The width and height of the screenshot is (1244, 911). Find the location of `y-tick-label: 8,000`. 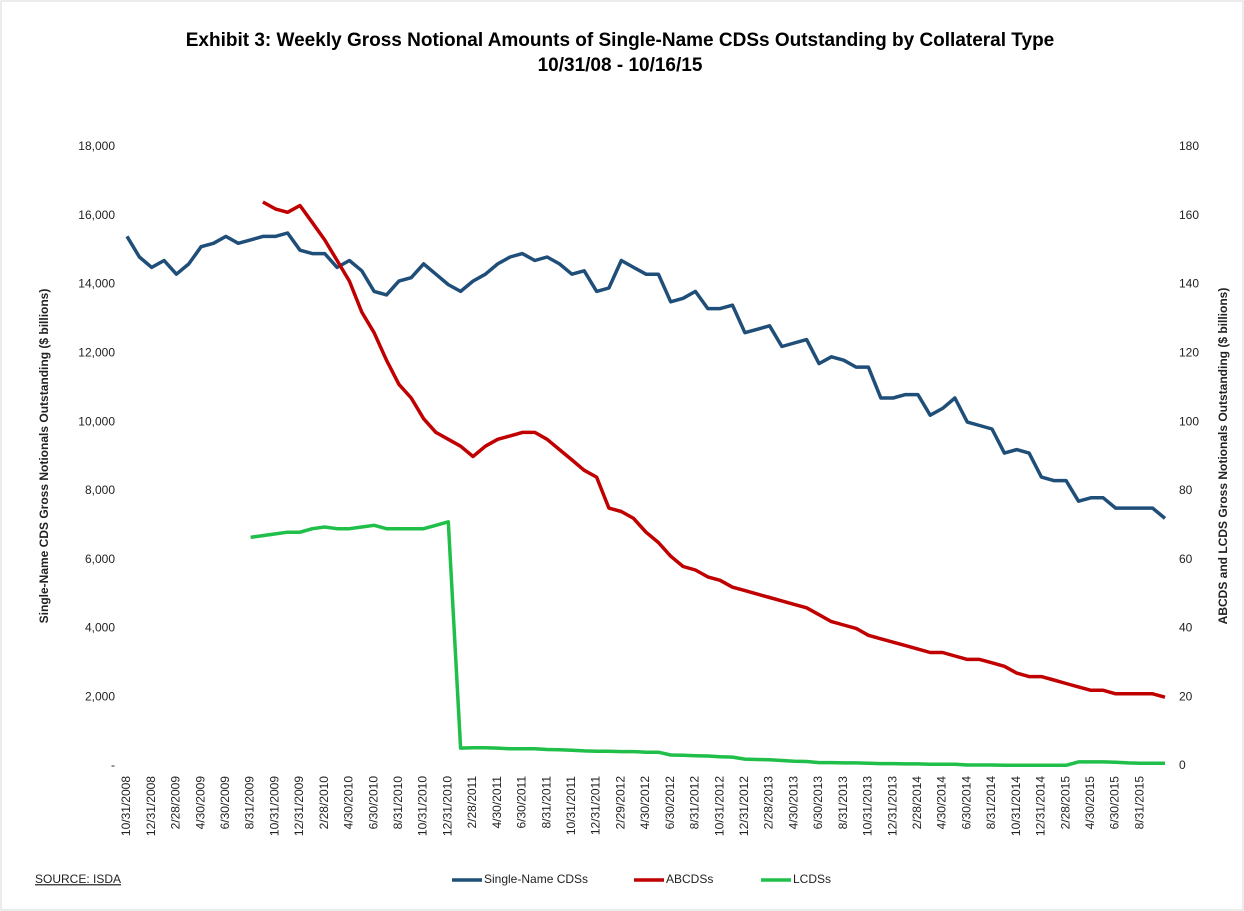

y-tick-label: 8,000 is located at coordinates (100, 490).